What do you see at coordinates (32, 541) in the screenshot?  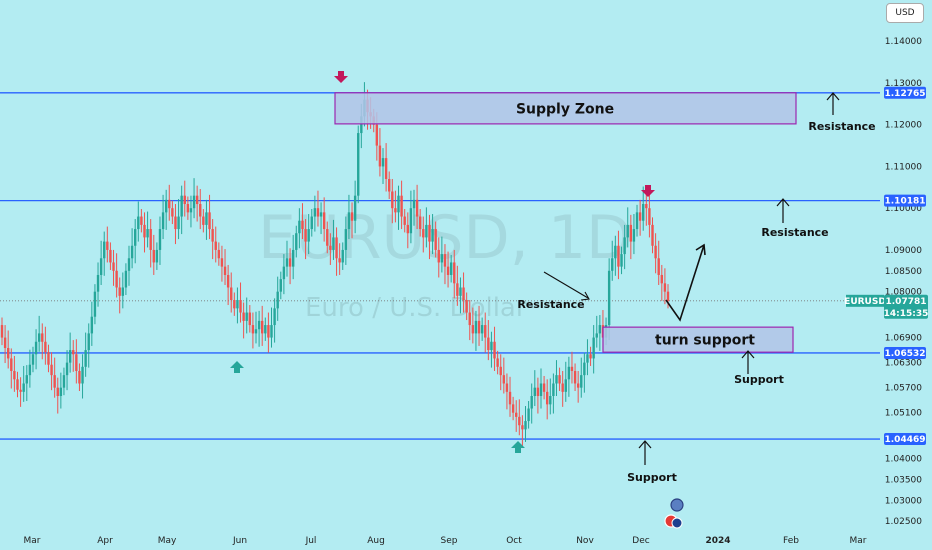 I see `x-tick-label: Mar` at bounding box center [32, 541].